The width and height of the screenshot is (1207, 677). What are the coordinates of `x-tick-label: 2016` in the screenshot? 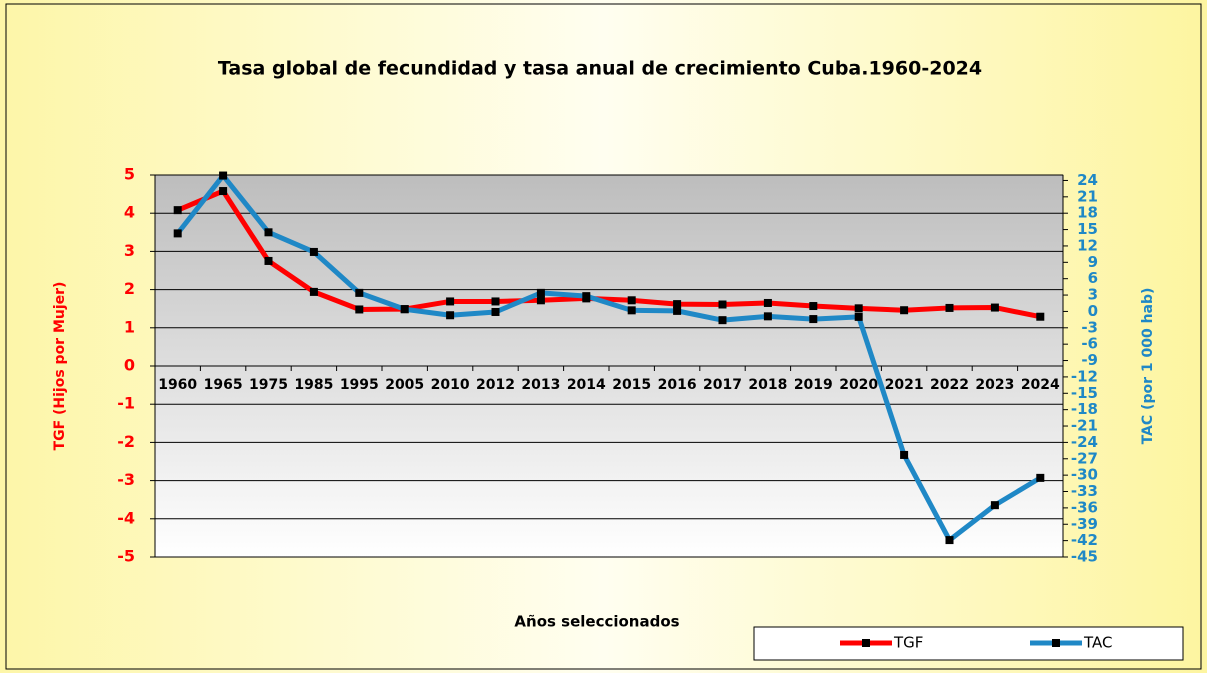 It's located at (677, 385).